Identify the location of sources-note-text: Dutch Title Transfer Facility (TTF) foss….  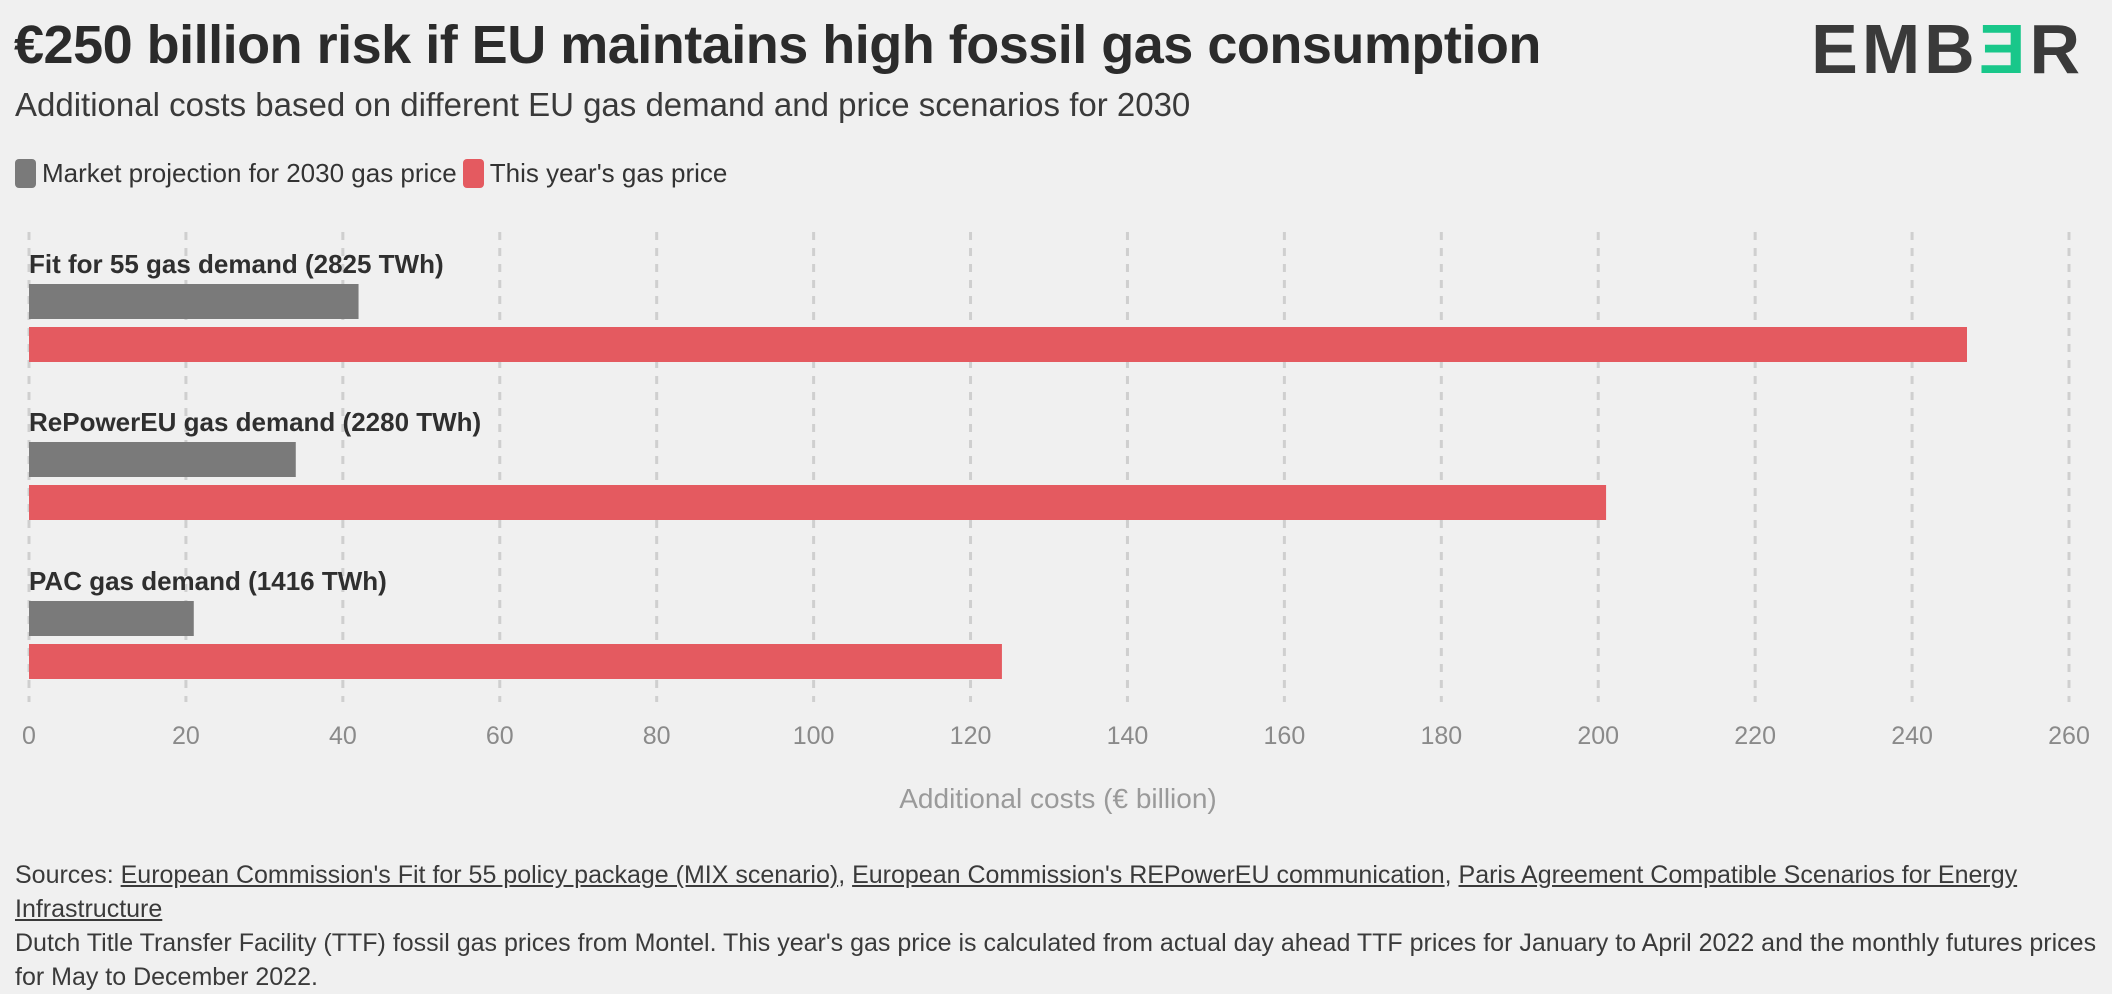
(1056, 960).